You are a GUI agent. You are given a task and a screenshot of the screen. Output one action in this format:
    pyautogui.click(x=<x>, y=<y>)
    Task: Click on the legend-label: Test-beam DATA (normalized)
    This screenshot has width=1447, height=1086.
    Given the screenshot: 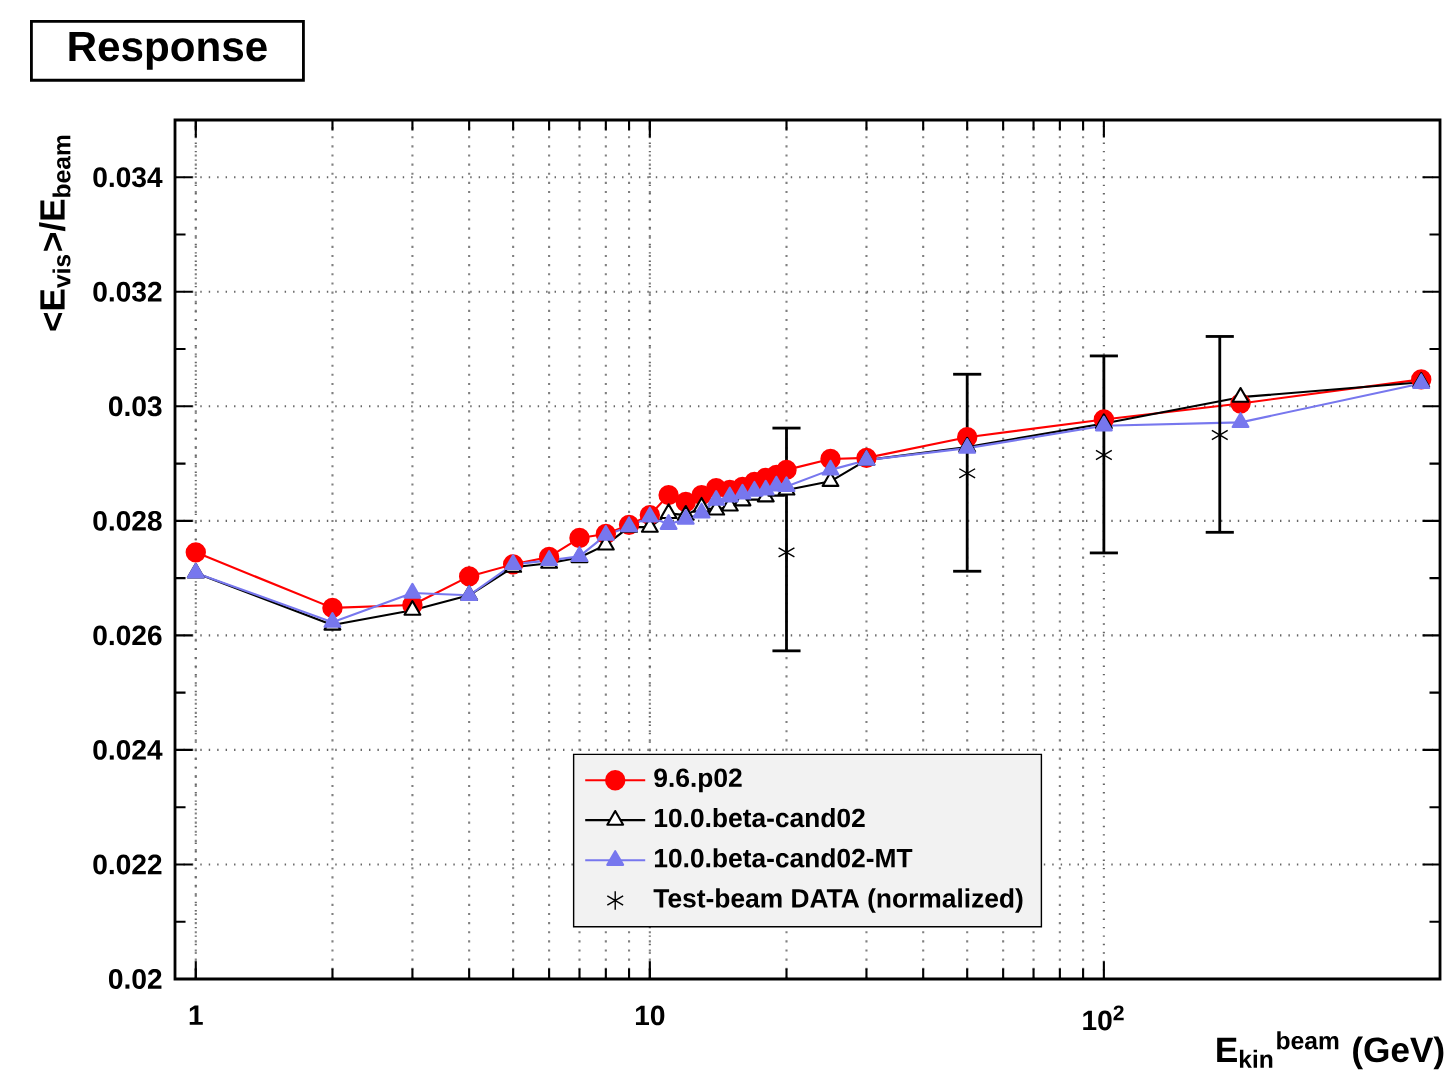 What is the action you would take?
    pyautogui.click(x=838, y=900)
    